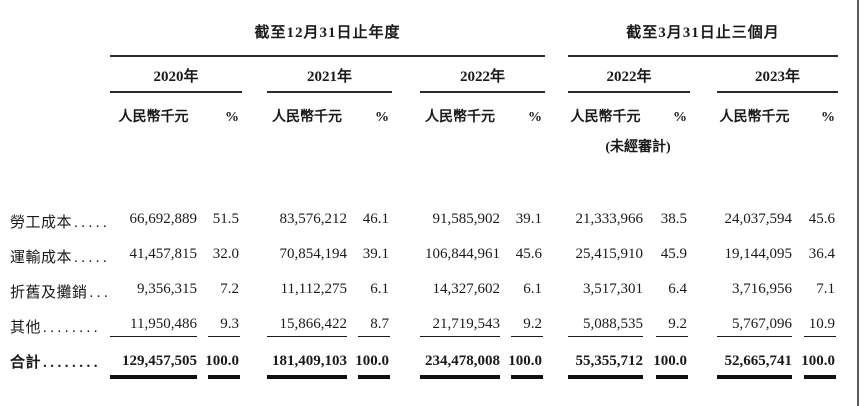 Image resolution: width=866 pixels, height=406 pixels. What do you see at coordinates (307, 327) in the screenshot?
I see `amount-value: 15,866,422` at bounding box center [307, 327].